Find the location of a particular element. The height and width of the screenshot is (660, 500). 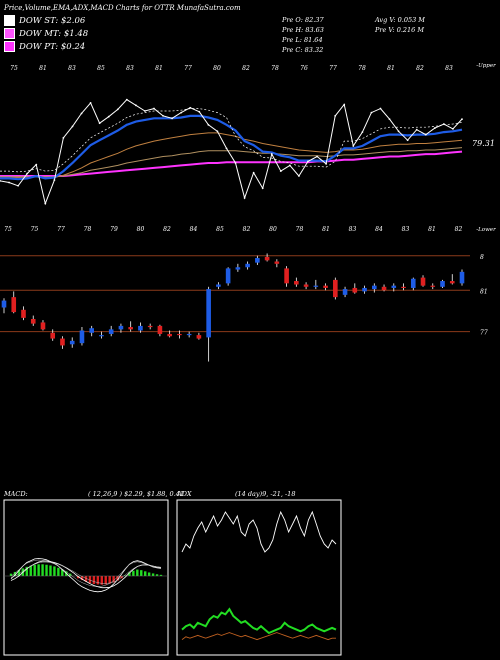

price-top-label: 80 is located at coordinates (217, 68).